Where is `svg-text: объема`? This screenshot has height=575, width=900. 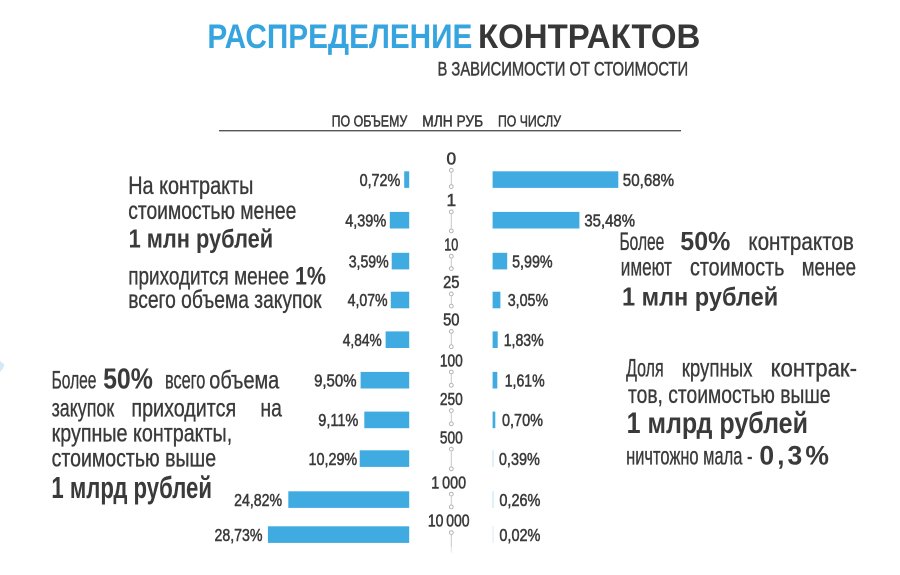
svg-text: объема is located at coordinates (244, 381).